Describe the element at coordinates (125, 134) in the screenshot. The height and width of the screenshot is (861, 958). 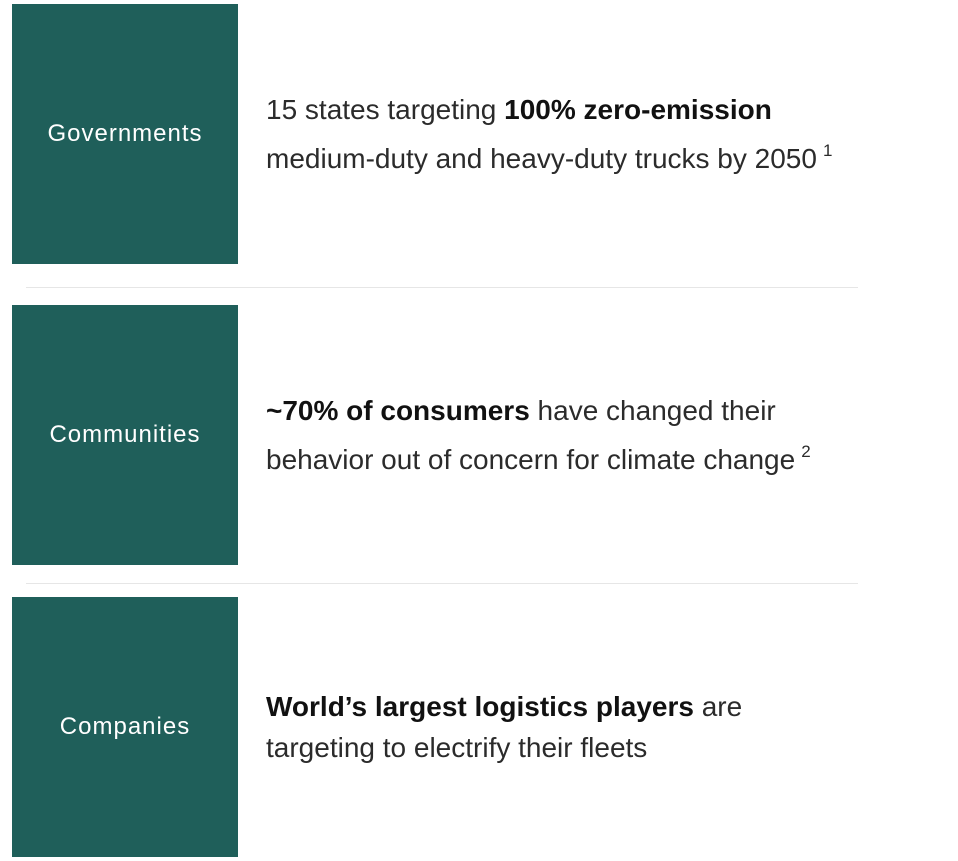
I see `category-box: Governments` at that location.